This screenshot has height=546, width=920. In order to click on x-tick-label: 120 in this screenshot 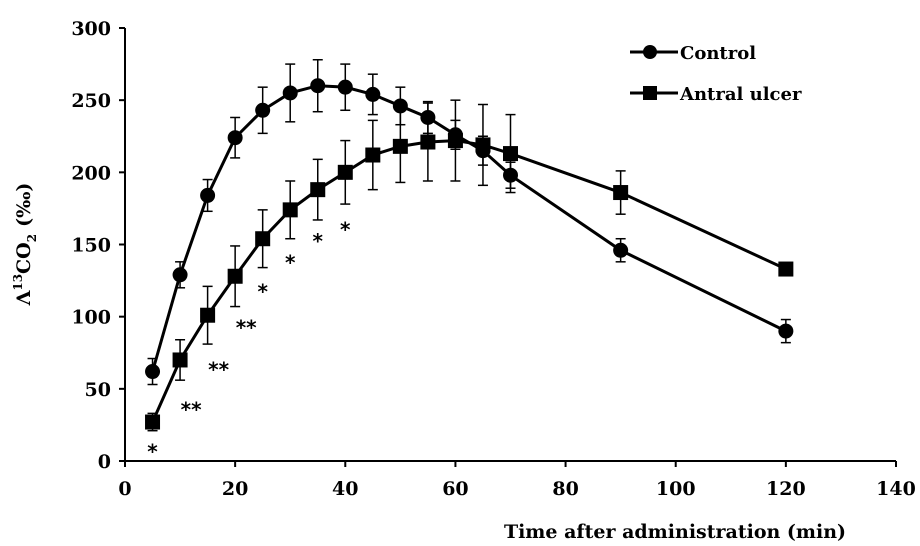, I will do `click(786, 489)`.